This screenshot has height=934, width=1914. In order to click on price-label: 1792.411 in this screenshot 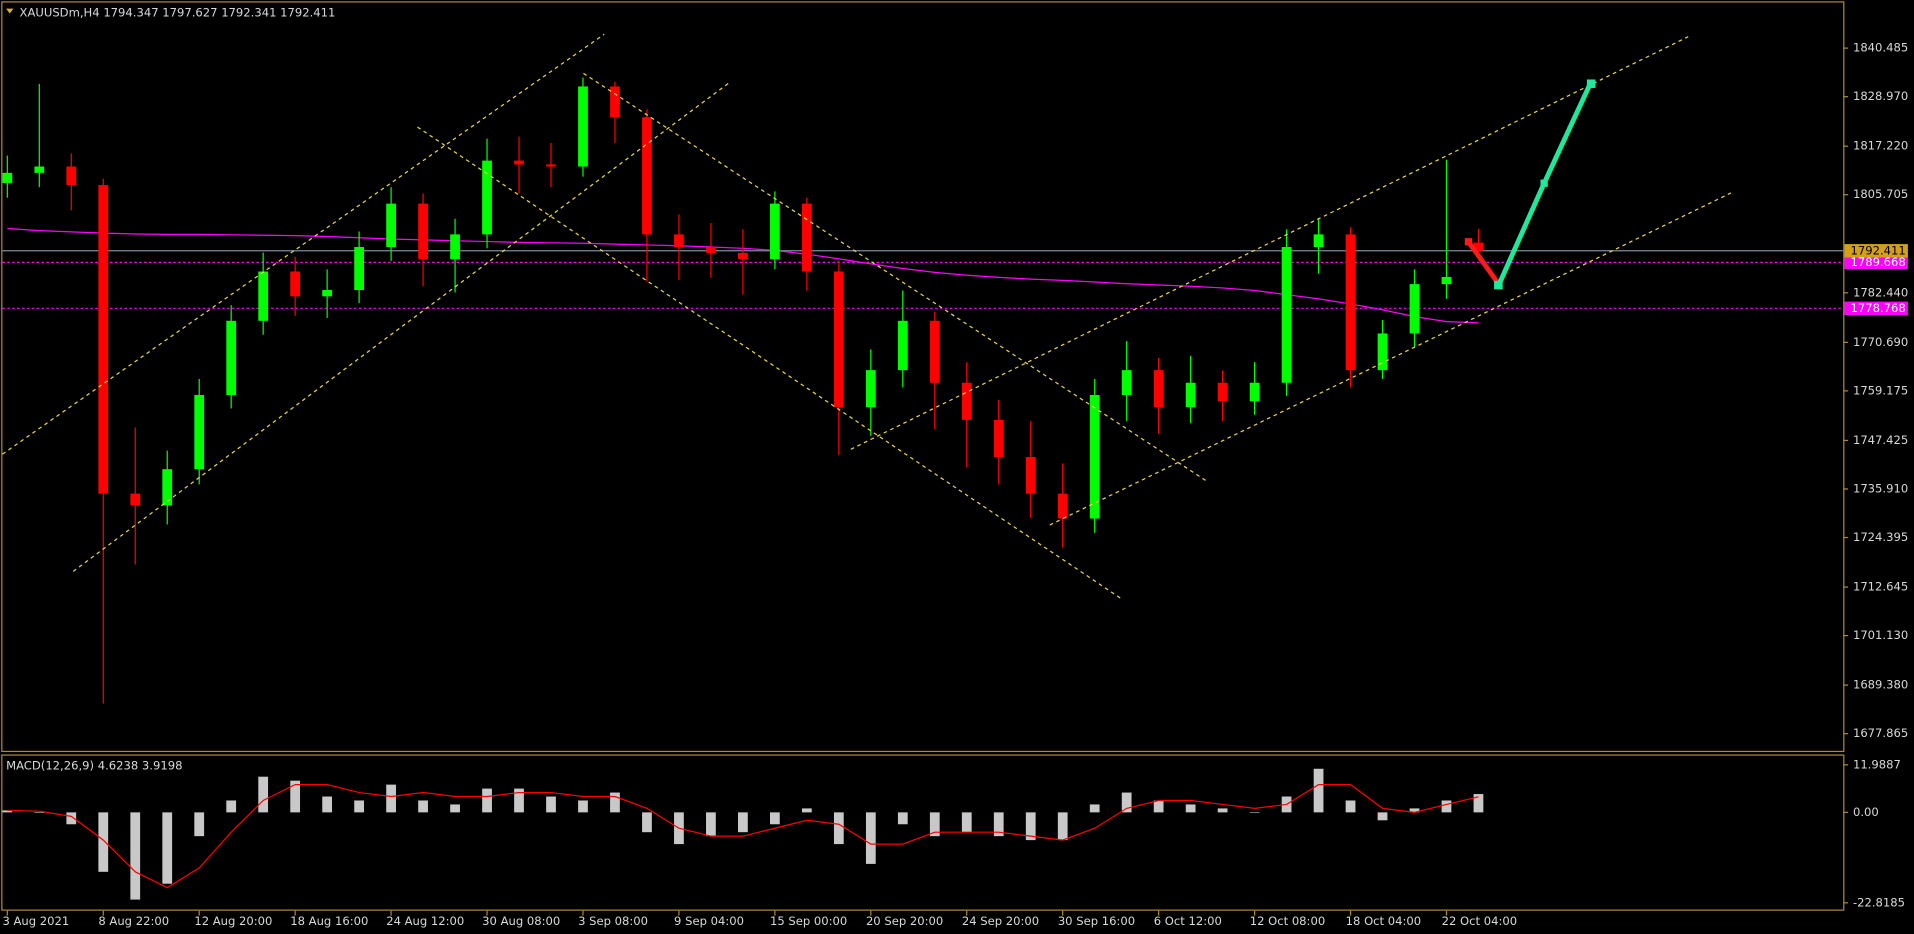, I will do `click(1878, 250)`.